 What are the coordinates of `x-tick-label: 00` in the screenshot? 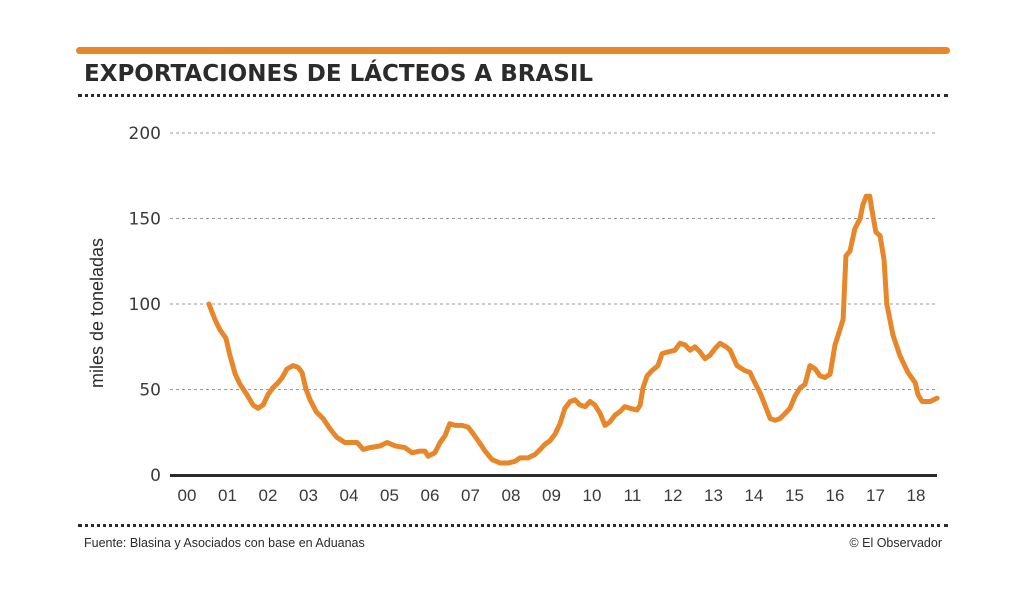 It's located at (187, 495).